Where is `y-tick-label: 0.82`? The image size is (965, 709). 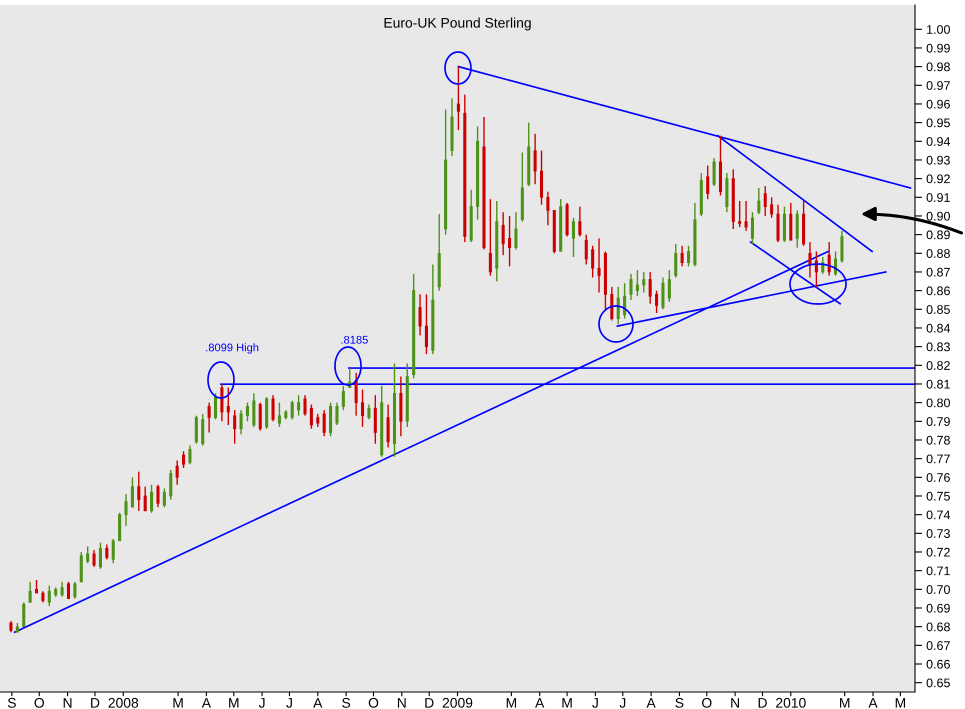 y-tick-label: 0.82 is located at coordinates (938, 365).